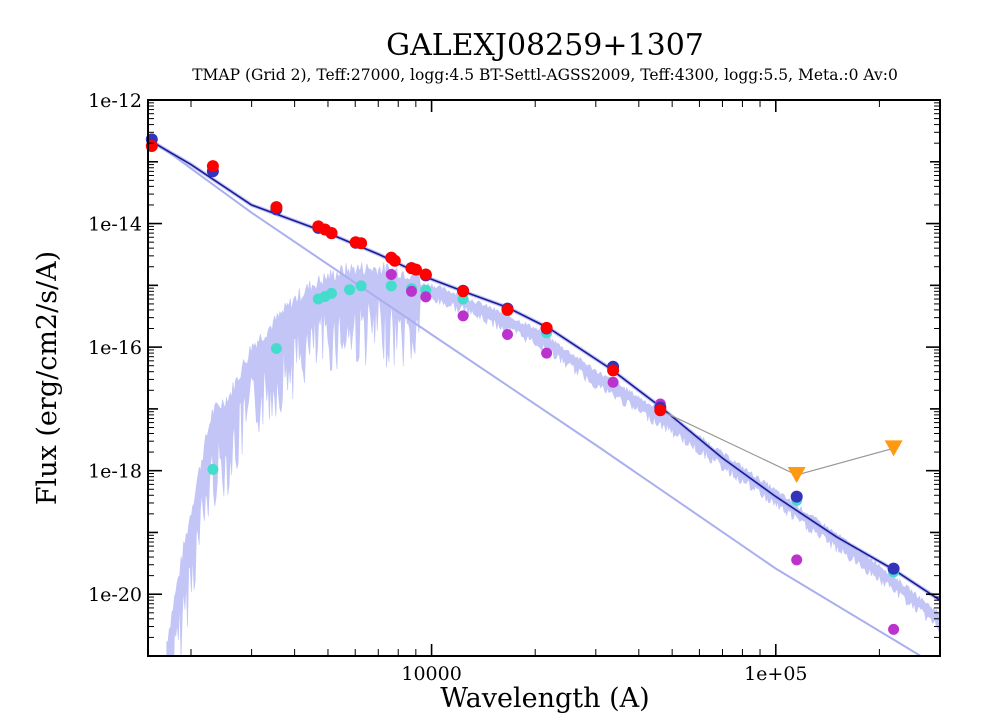 This screenshot has width=1000, height=728. What do you see at coordinates (544, 698) in the screenshot?
I see `x-axis-label: Wavelength (A)` at bounding box center [544, 698].